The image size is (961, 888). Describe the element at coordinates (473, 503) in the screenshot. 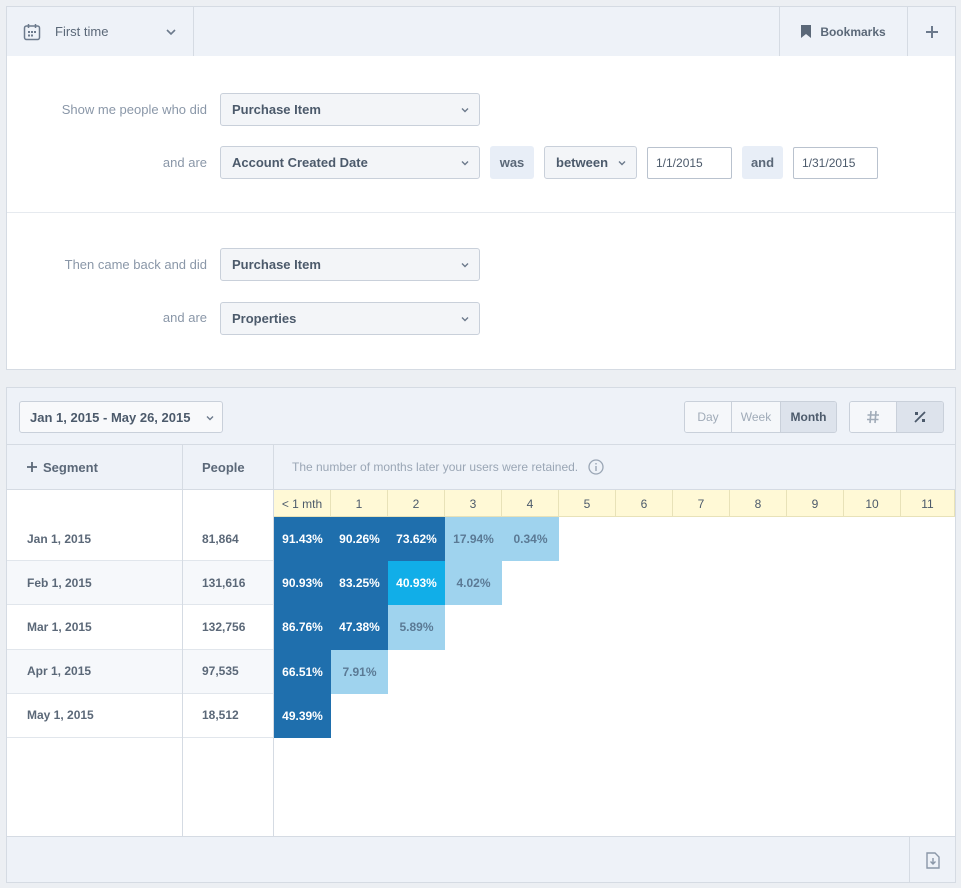

I see `month-header-cell: 3` at that location.